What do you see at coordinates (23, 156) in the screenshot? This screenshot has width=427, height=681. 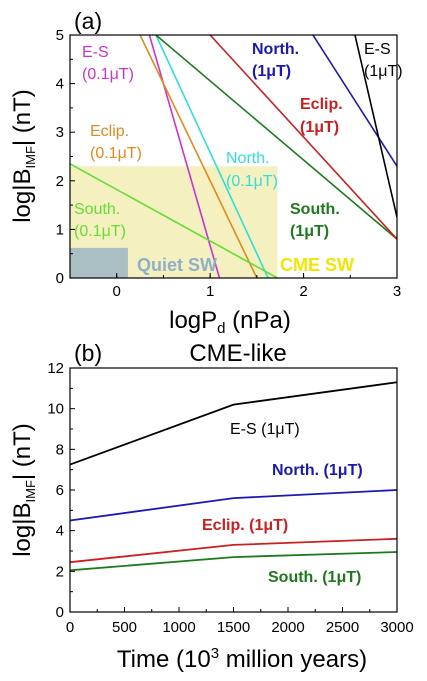 I see `y-axis-label-a: log|BIMF| (nT)` at bounding box center [23, 156].